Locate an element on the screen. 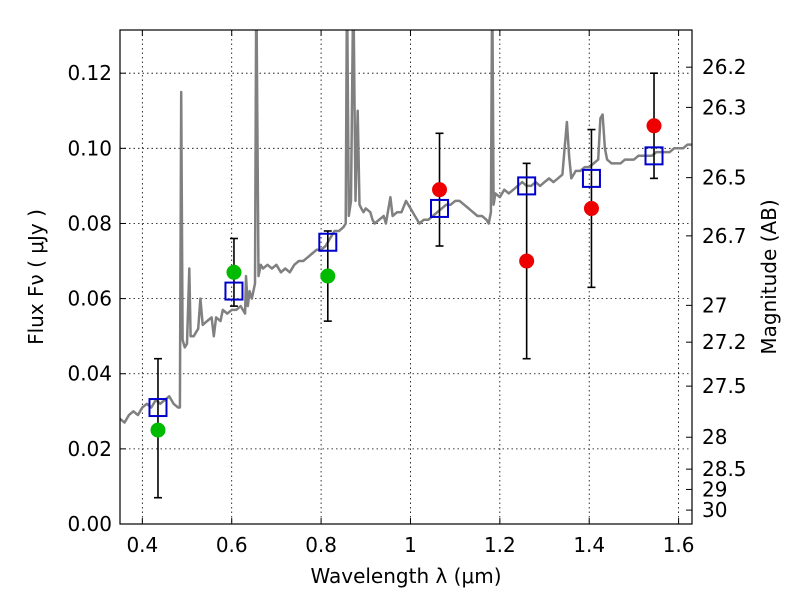 The image size is (800, 600). y2-tick-label: 28 is located at coordinates (714, 437).